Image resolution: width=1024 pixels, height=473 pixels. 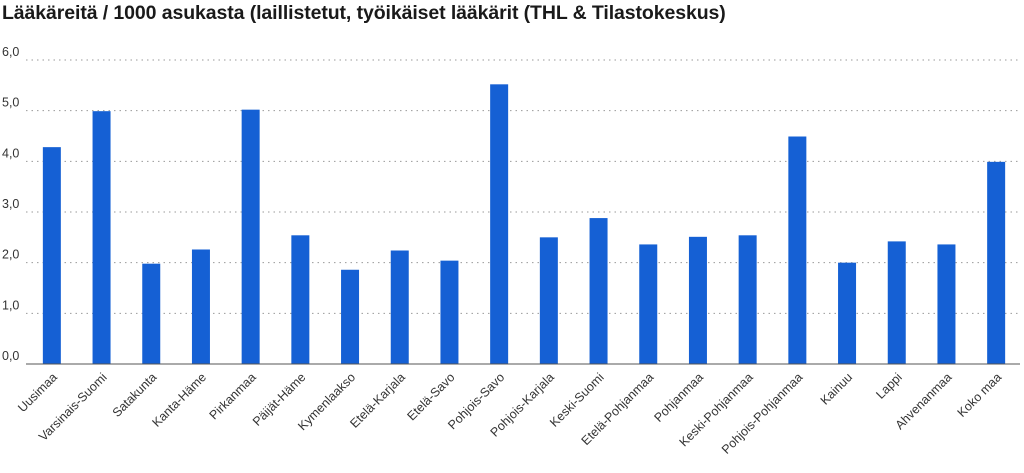 I want to click on x-tick-label: Kanta-Häme, so click(x=180, y=400).